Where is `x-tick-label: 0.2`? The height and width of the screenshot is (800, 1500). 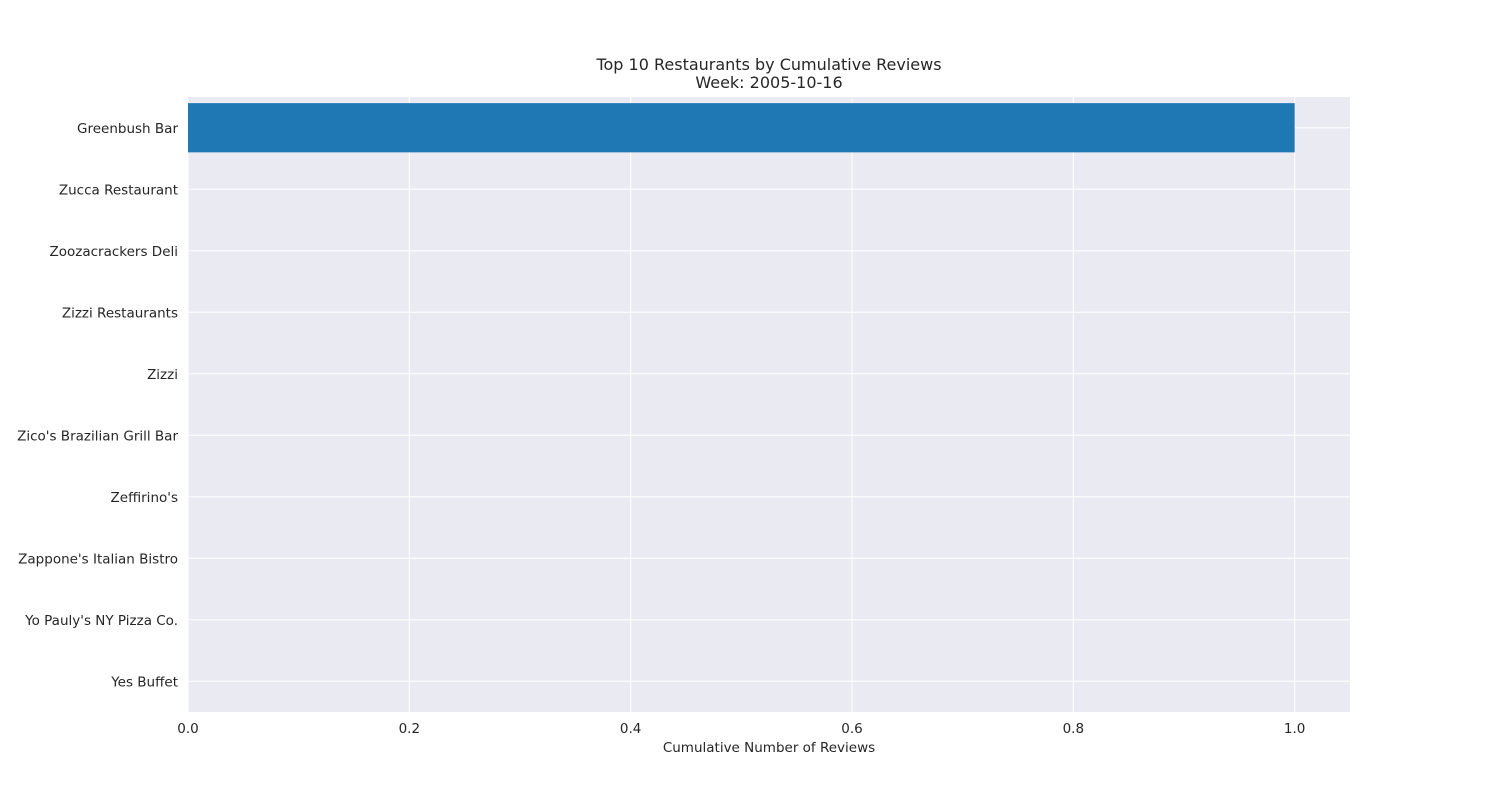
x-tick-label: 0.2 is located at coordinates (409, 729).